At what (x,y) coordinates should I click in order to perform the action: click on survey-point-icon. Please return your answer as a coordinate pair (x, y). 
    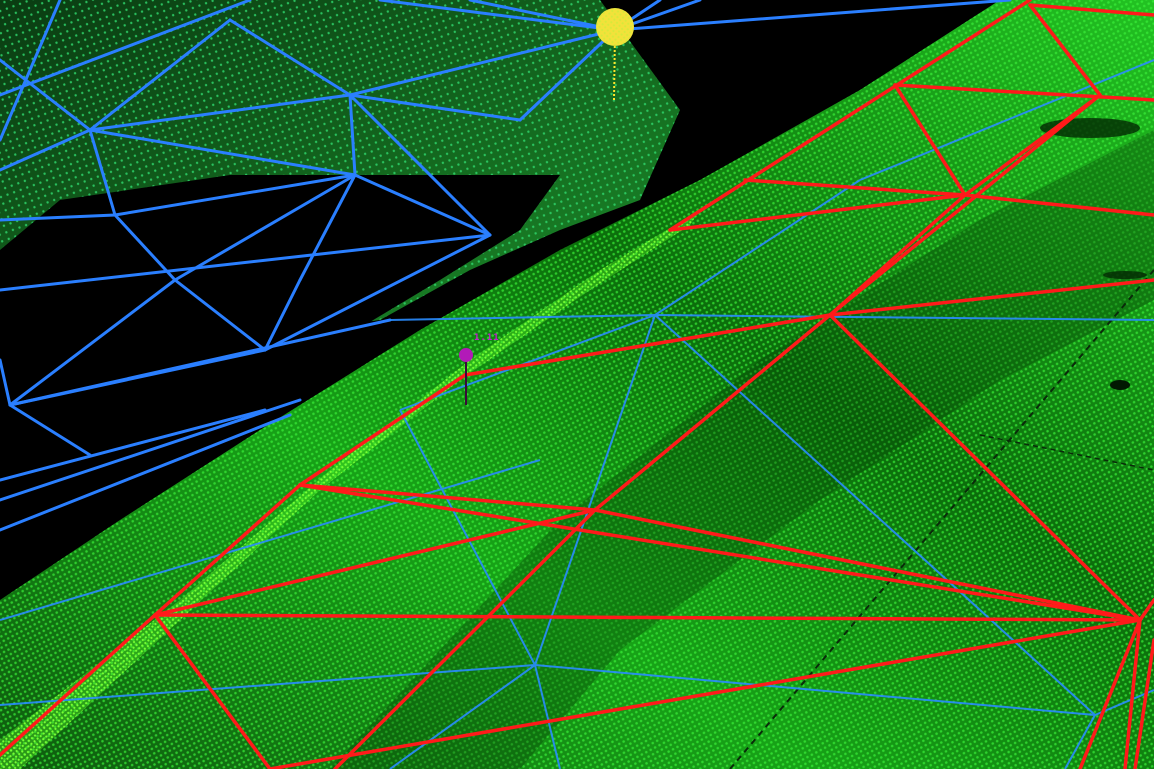
    Looking at the image, I should click on (466, 376).